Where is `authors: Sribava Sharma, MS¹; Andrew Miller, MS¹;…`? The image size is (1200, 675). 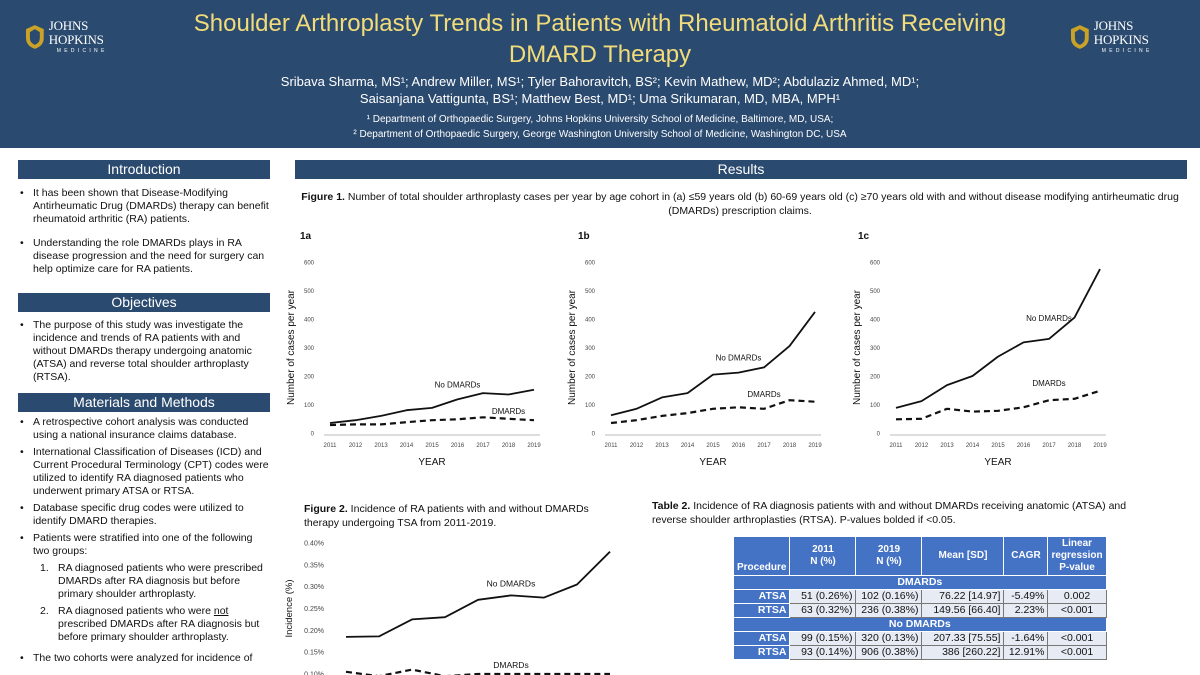
authors: Sribava Sharma, MS¹; Andrew Miller, MS¹;… is located at coordinates (600, 90).